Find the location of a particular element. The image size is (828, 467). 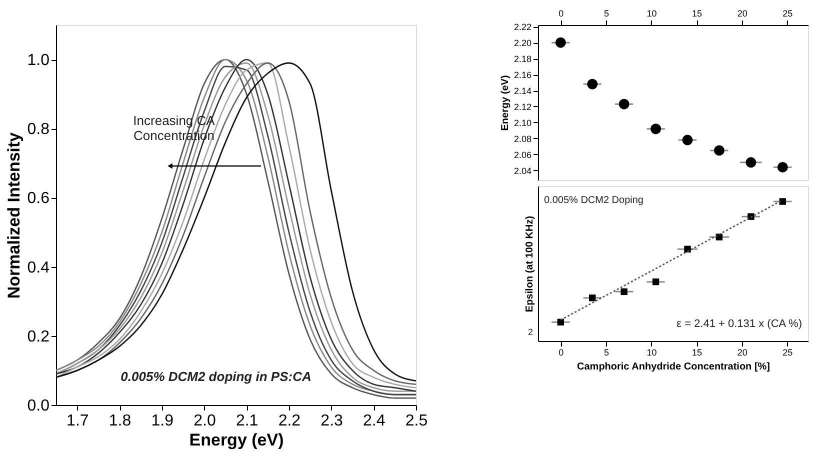

x-tick-label: 15 is located at coordinates (697, 353).